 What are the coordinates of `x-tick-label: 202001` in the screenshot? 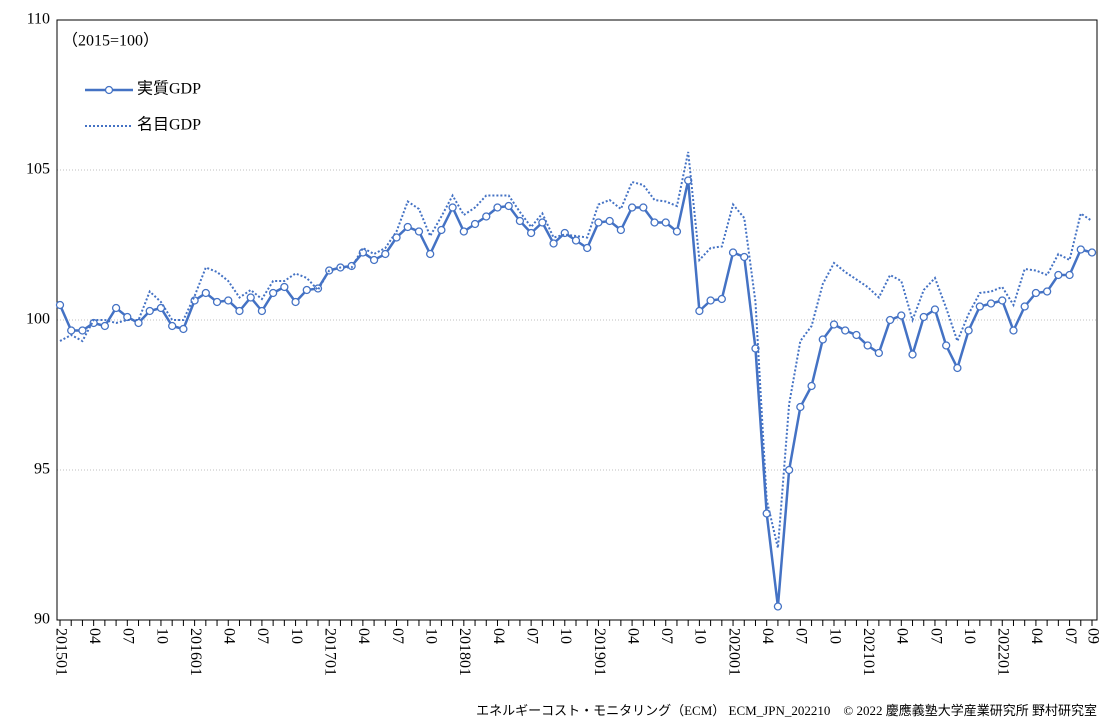 It's located at (733, 652).